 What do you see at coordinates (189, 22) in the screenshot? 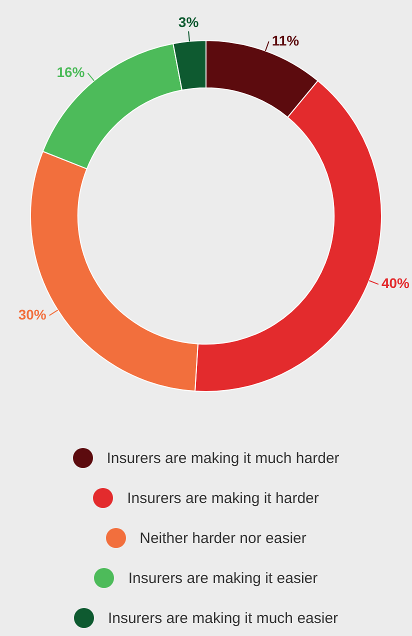
I see `data-label: 3%` at bounding box center [189, 22].